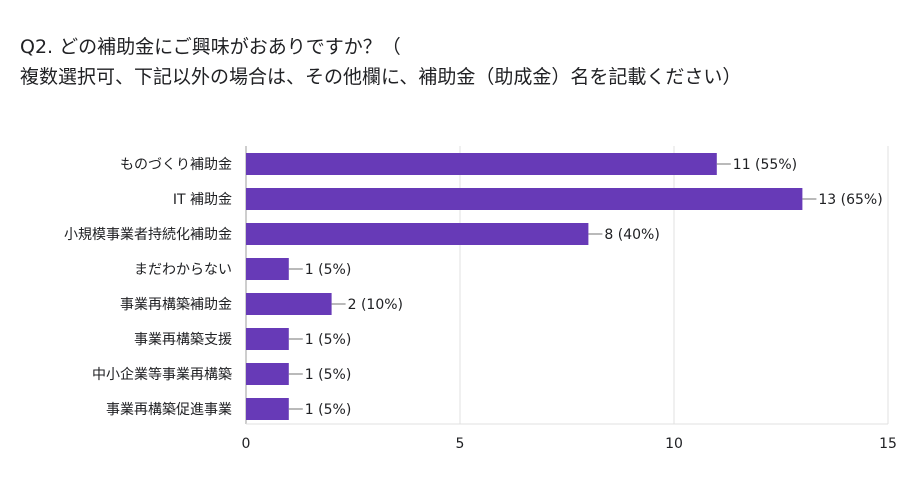 The height and width of the screenshot is (500, 920). Describe the element at coordinates (162, 374) in the screenshot. I see `category-label: 中小企業等事業再構築` at that location.